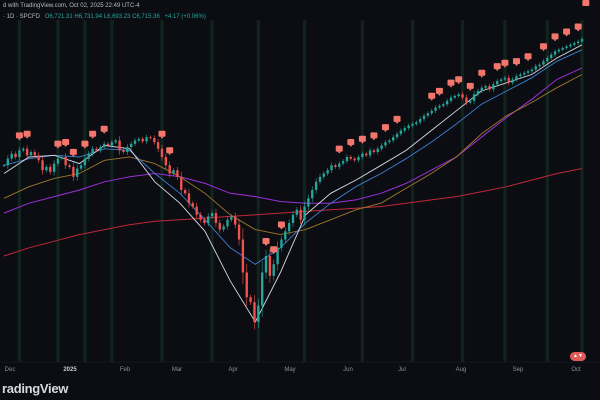  Describe the element at coordinates (578, 356) in the screenshot. I see `signal-badge: ▲▼` at that location.